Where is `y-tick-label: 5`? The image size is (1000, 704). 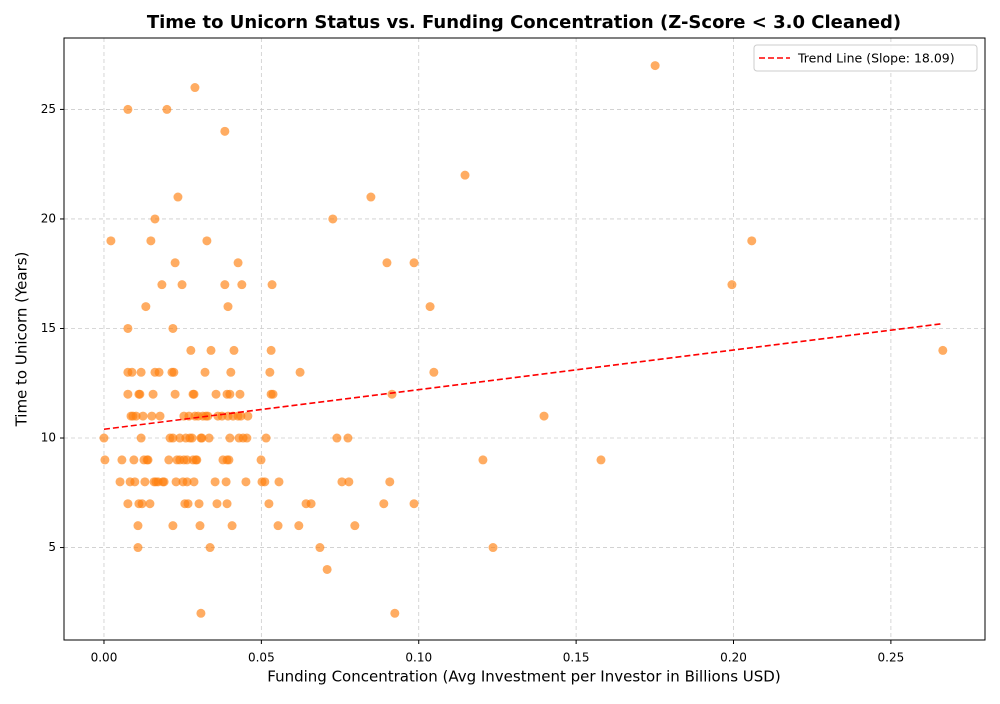
y-tick-label: 5 is located at coordinates (52, 547).